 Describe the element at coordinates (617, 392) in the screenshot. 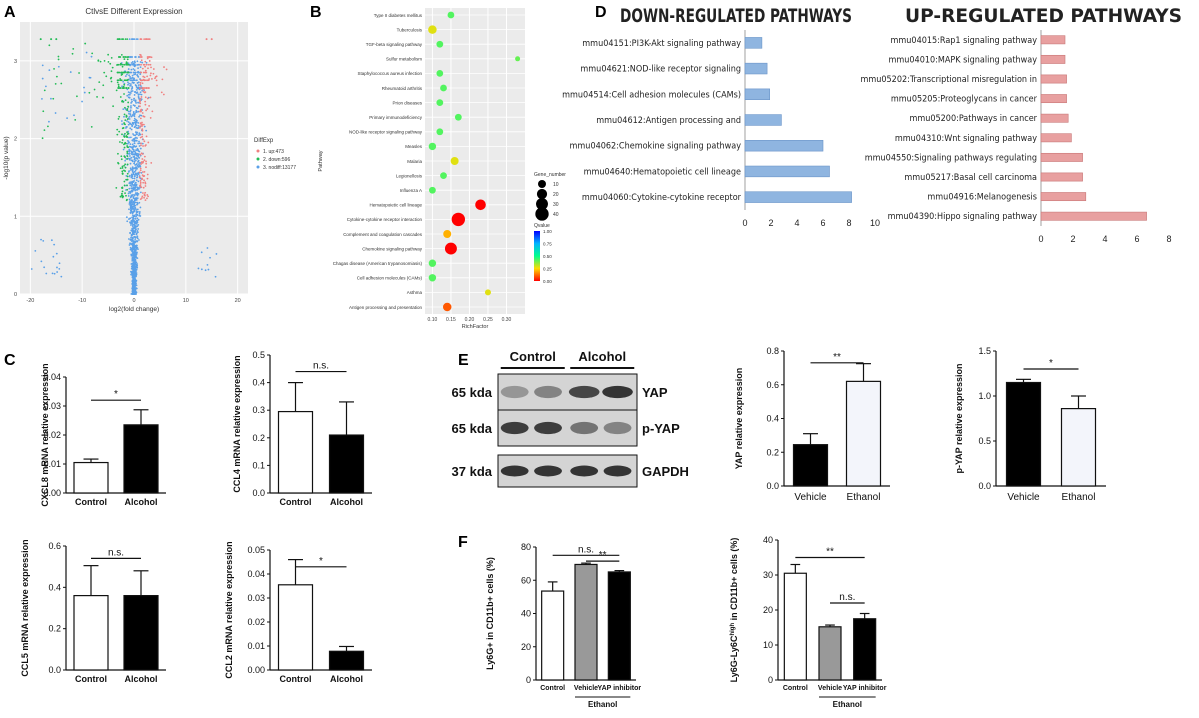

I see `blot-band` at that location.